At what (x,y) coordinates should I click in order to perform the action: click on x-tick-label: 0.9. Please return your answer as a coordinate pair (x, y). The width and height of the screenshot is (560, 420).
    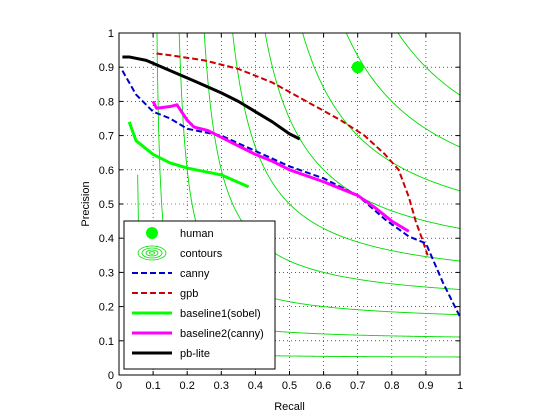
    Looking at the image, I should click on (425, 386).